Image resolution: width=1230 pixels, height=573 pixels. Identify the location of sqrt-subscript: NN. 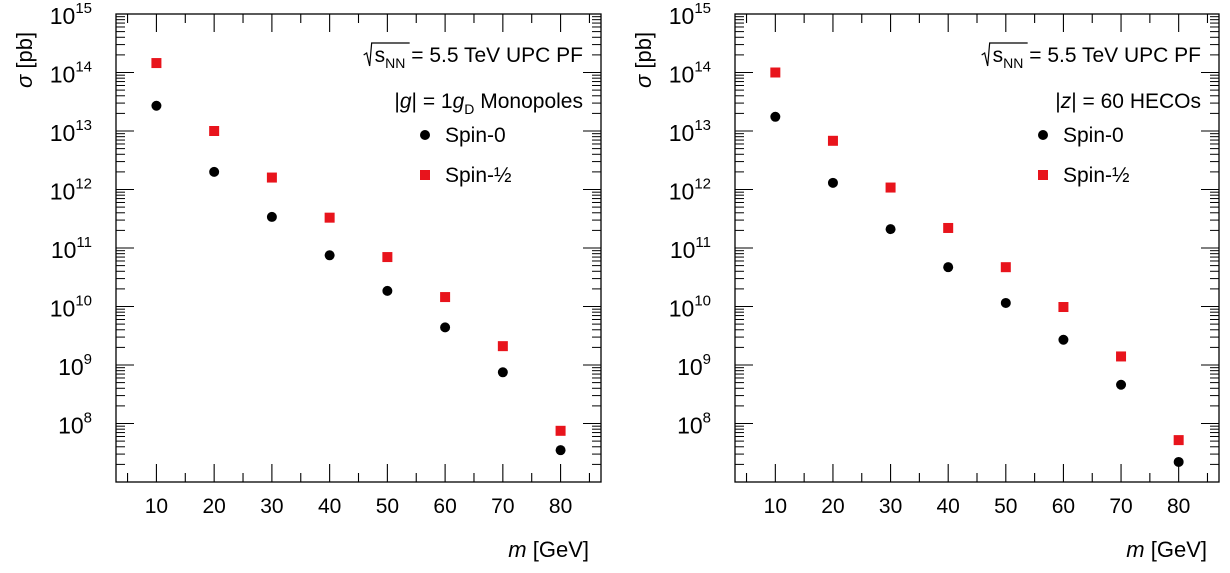
(1013, 63).